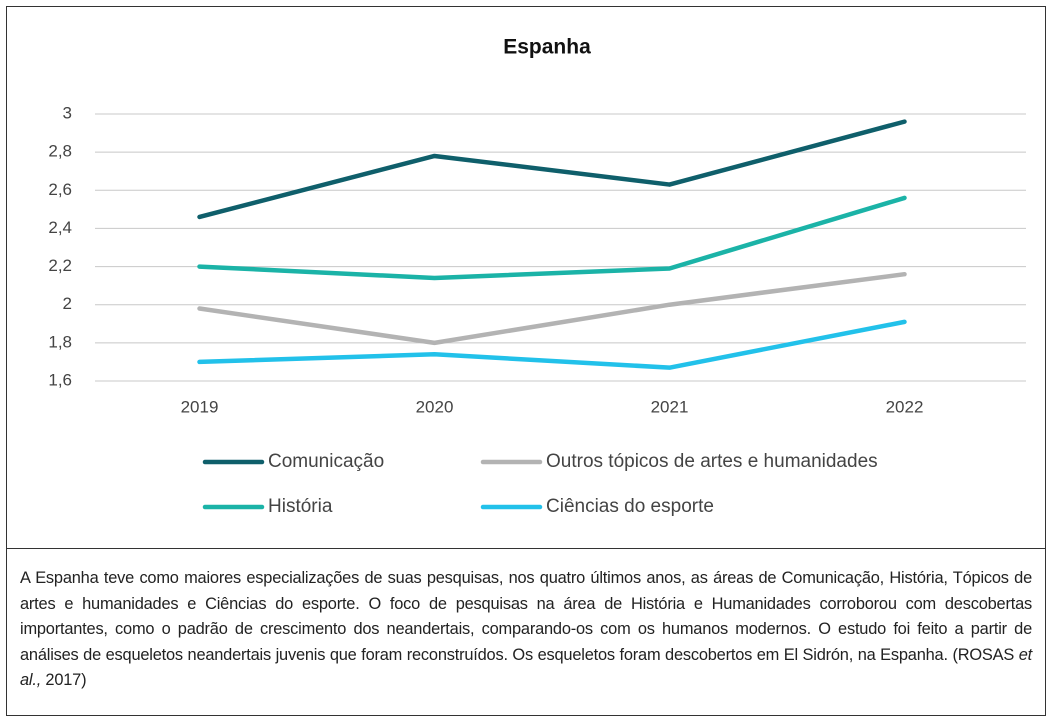 Image resolution: width=1052 pixels, height=722 pixels. Describe the element at coordinates (67, 303) in the screenshot. I see `y-tick-label: 2` at that location.